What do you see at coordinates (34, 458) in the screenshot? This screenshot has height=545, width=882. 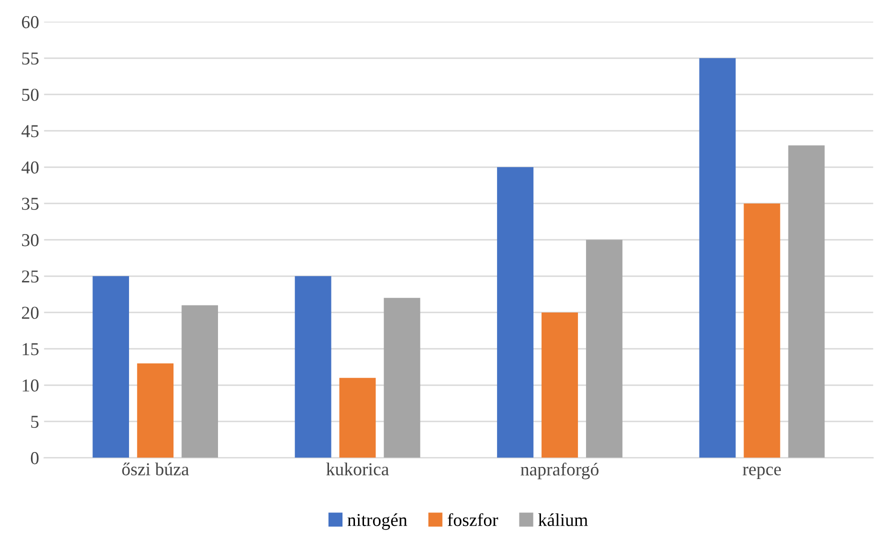 I see `y-tick-label: 0` at bounding box center [34, 458].